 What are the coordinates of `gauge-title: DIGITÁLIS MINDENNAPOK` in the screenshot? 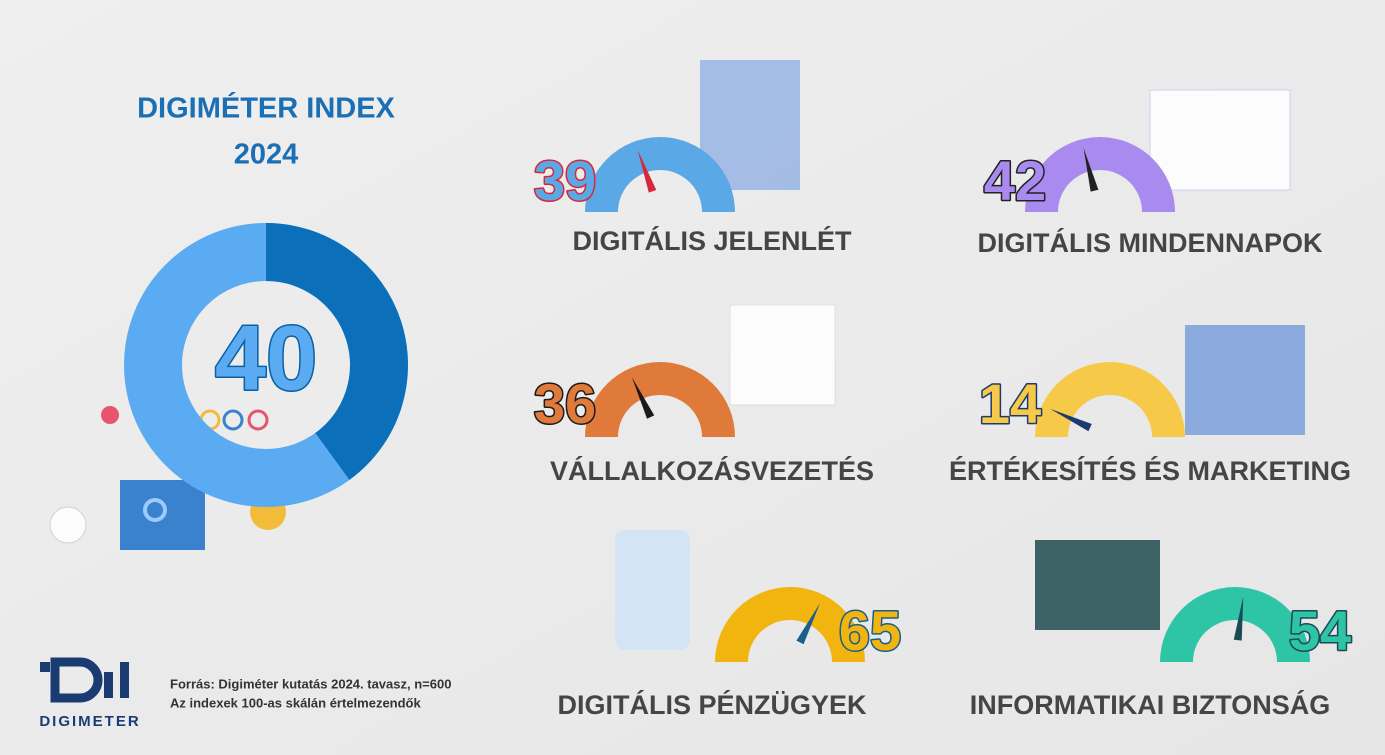 It's located at (1150, 242).